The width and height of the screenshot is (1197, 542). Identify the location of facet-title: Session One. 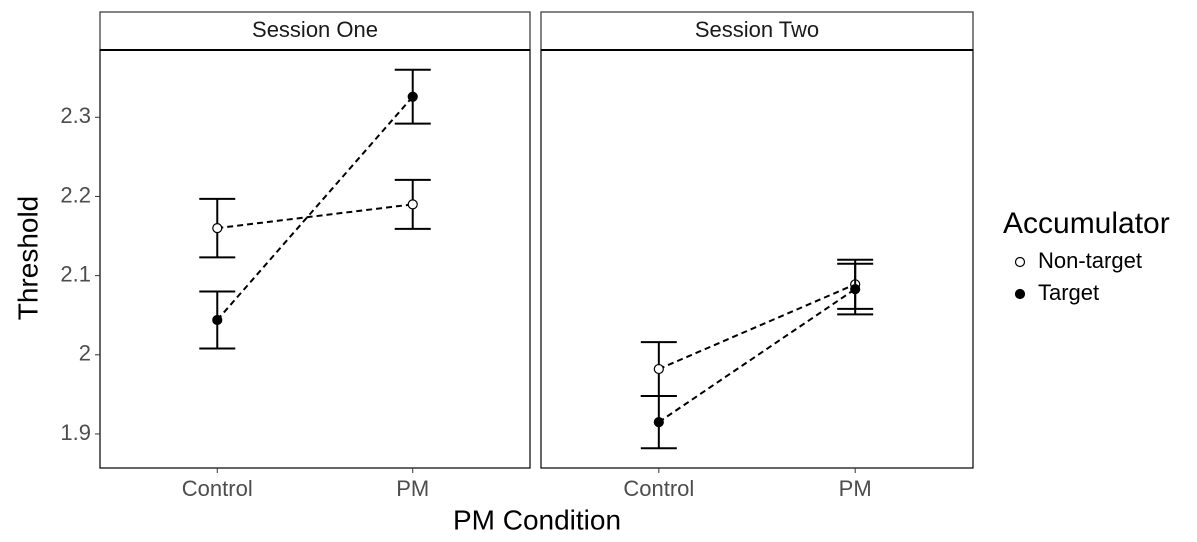
(315, 29).